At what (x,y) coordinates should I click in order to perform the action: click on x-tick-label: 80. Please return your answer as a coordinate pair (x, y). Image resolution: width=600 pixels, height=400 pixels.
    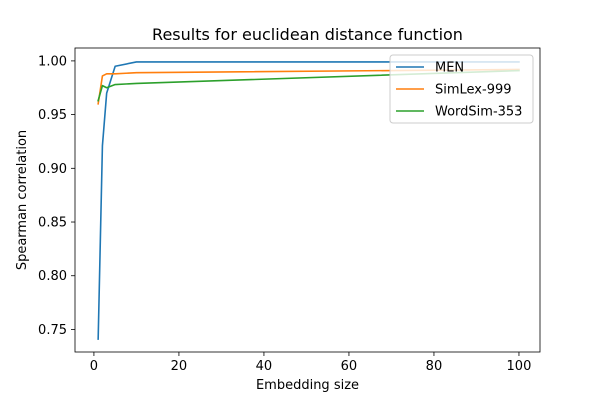
    Looking at the image, I should click on (434, 366).